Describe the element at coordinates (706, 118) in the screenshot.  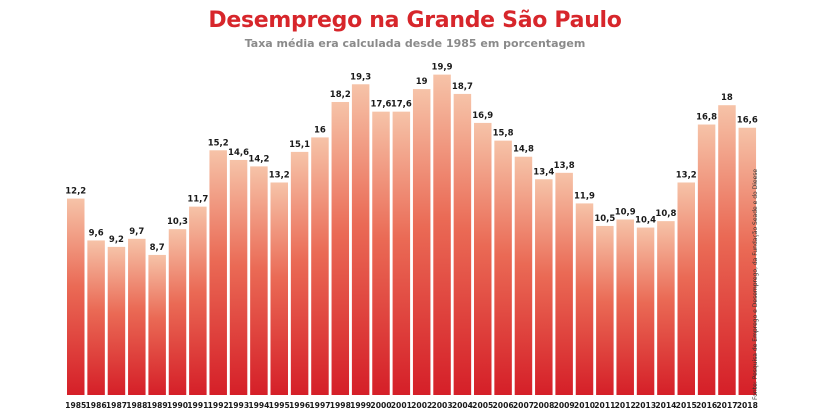
I see `value-label-2016: 16,8` at that location.